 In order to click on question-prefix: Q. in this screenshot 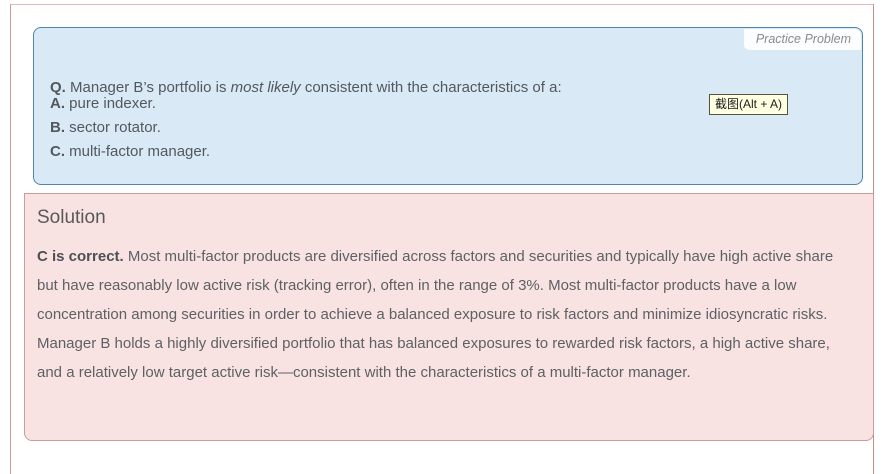, I will do `click(58, 87)`.